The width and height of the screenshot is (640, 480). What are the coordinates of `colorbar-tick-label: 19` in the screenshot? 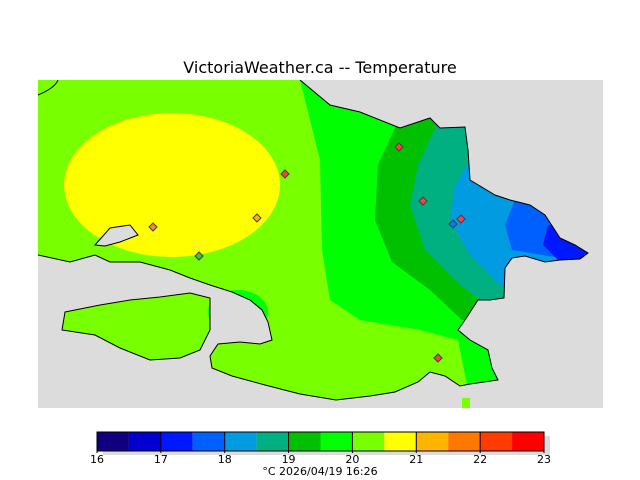 It's located at (288, 459).